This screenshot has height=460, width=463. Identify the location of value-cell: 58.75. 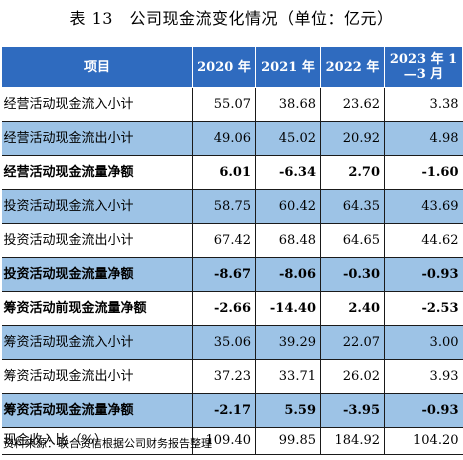
(224, 206).